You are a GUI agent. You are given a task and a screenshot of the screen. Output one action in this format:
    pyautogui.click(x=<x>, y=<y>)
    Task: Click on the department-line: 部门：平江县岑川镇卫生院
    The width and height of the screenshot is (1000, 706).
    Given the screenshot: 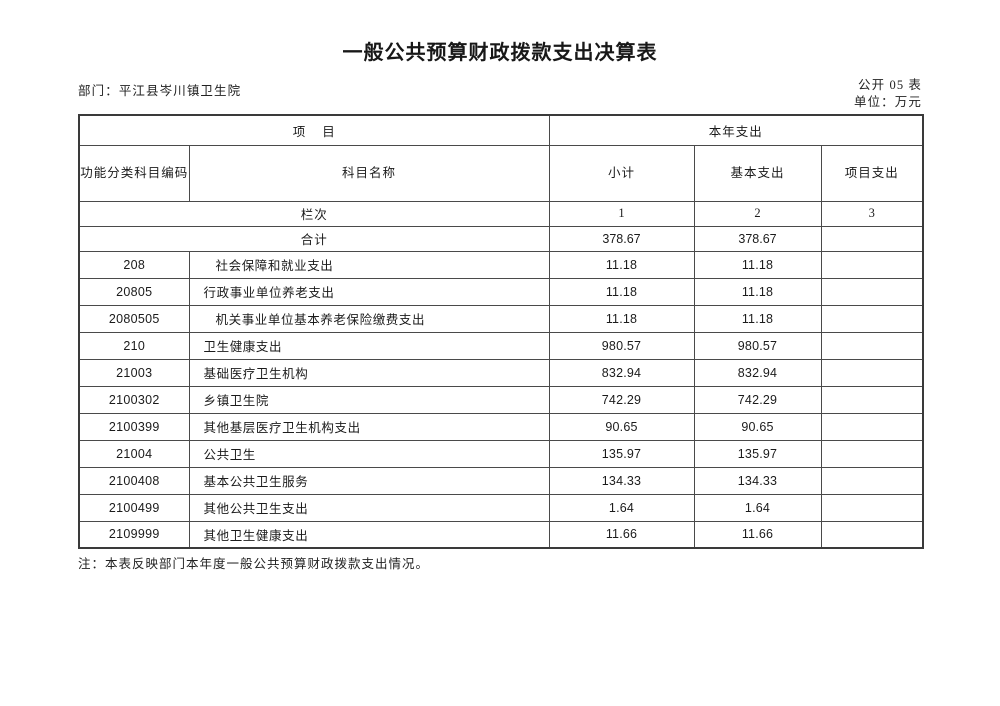 What is the action you would take?
    pyautogui.click(x=159, y=89)
    